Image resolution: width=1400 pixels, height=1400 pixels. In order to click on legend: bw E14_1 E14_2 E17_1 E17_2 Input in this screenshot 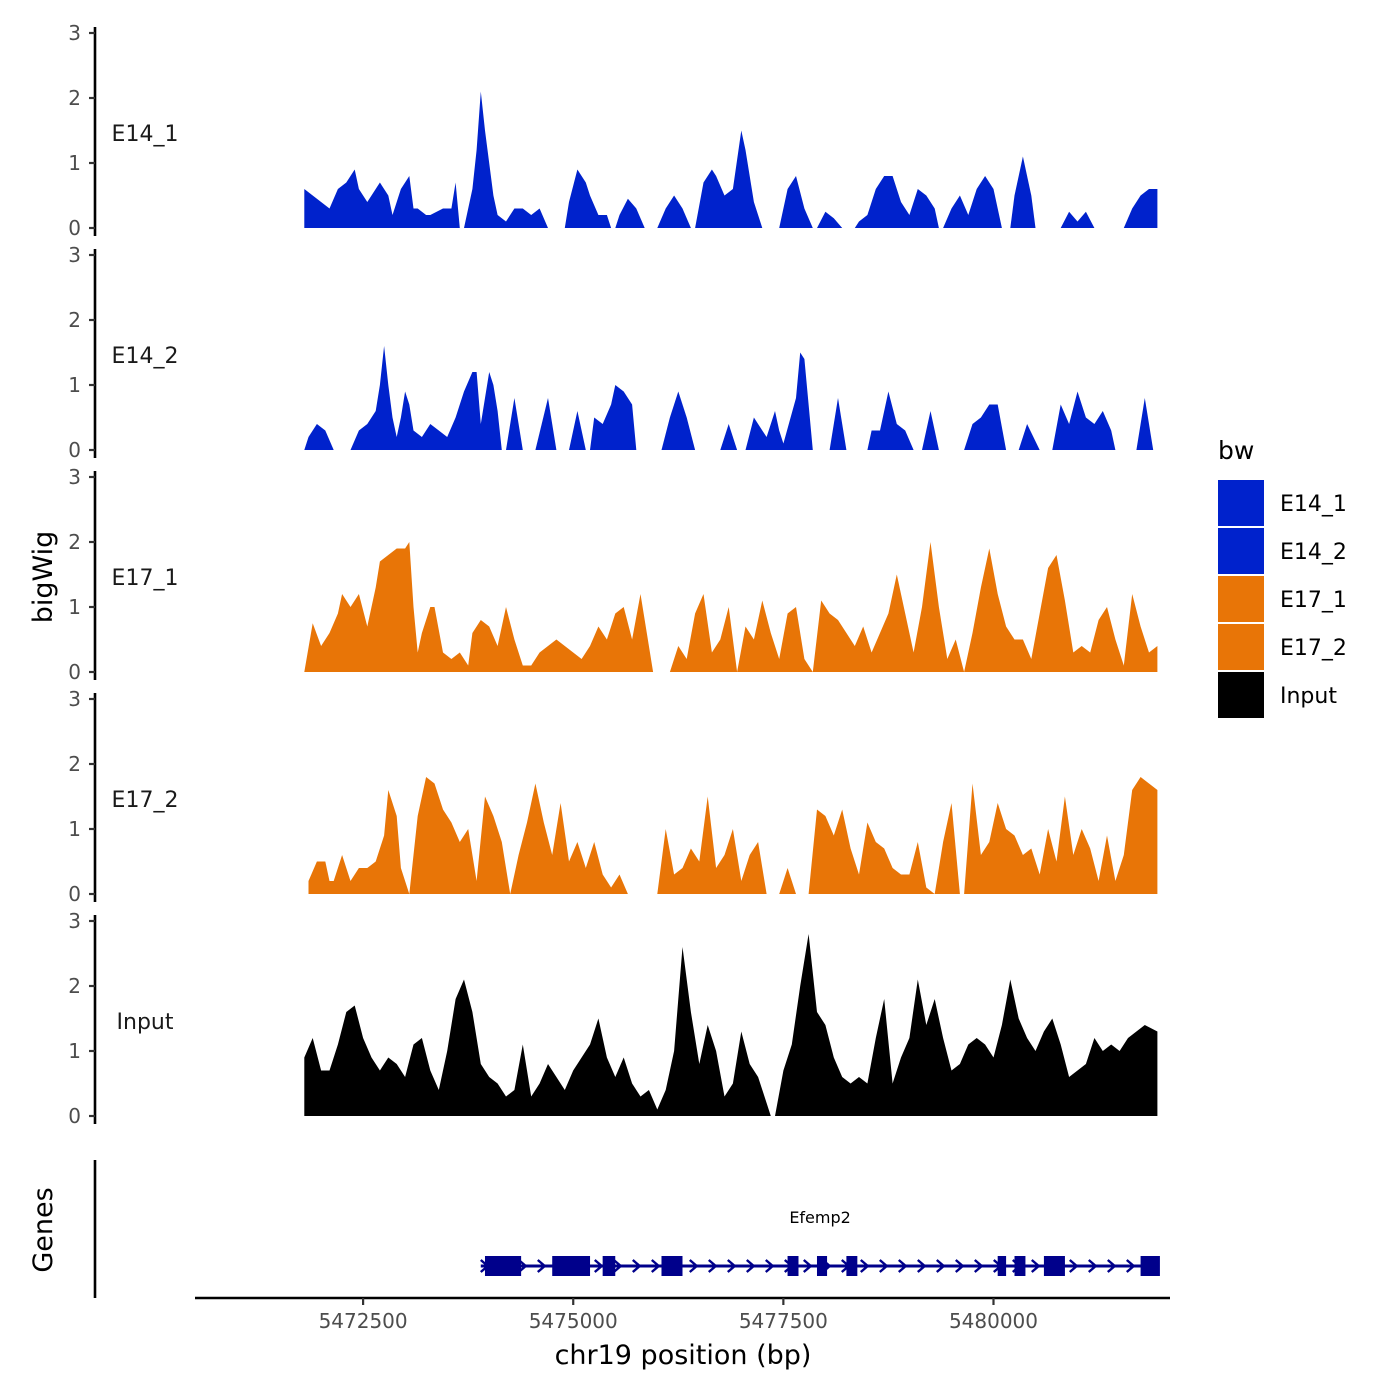, I will do `click(1282, 577)`.